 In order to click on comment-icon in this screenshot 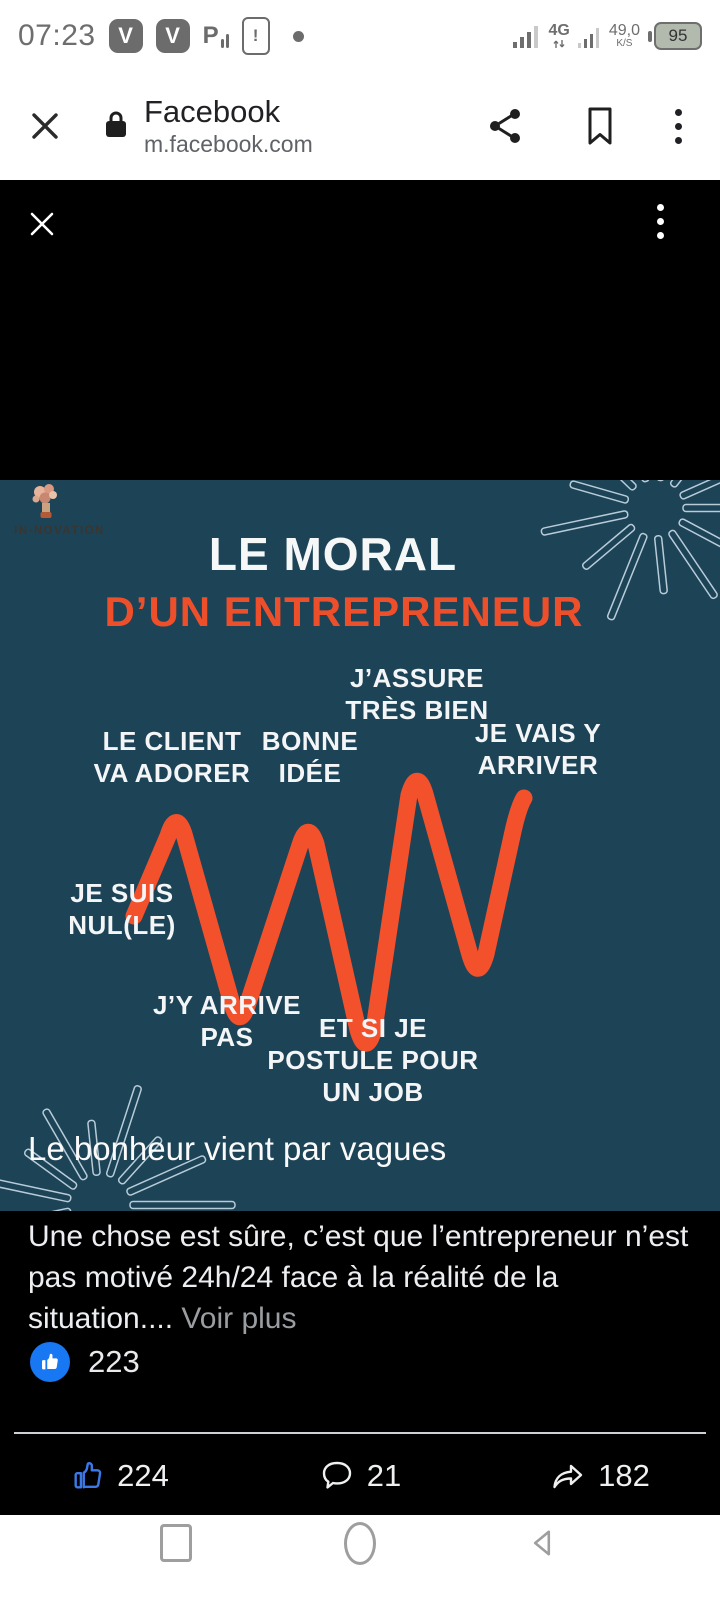, I will do `click(336, 1475)`.